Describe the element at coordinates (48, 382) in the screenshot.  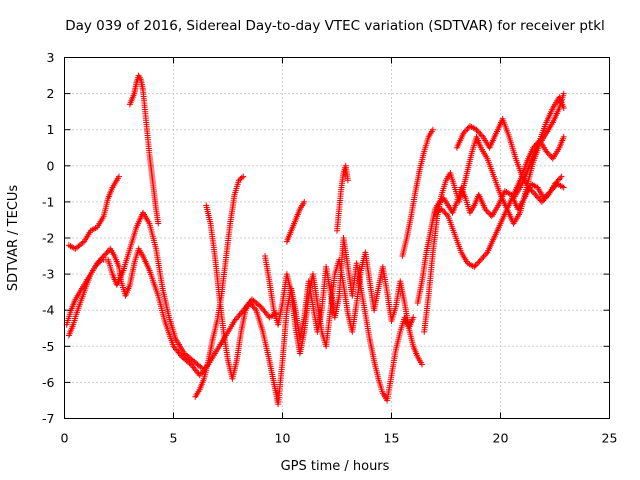
I see `y-tick-label: -6` at that location.